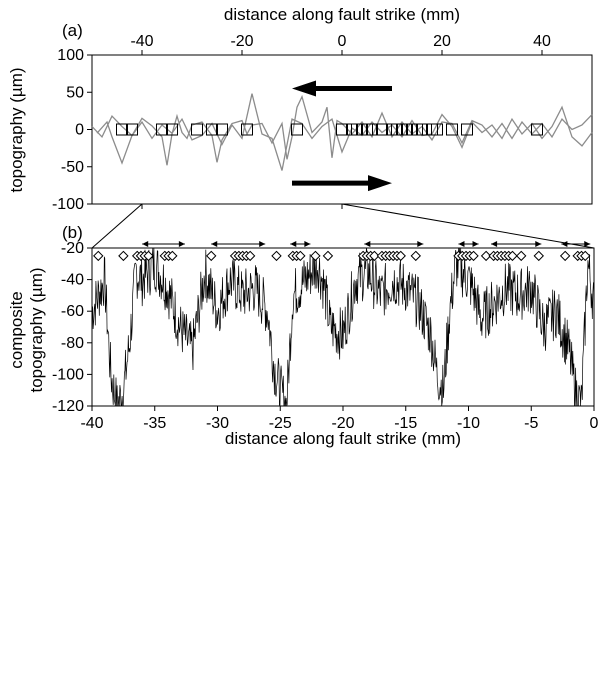 The height and width of the screenshot is (682, 600). Describe the element at coordinates (16, 129) in the screenshot. I see `panel-a-y-axis-title: topography (µm)` at that location.